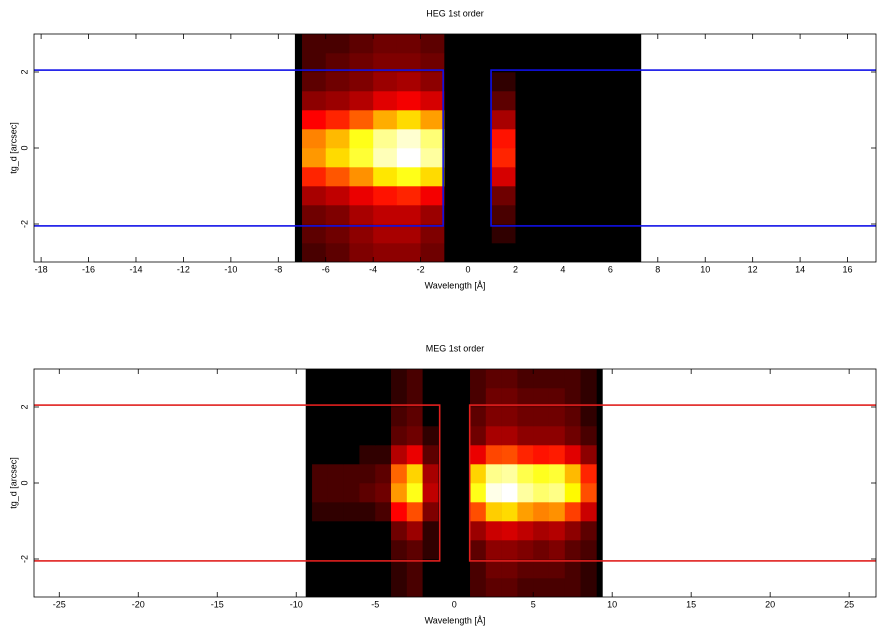 Image resolution: width=886 pixels, height=636 pixels. What do you see at coordinates (454, 604) in the screenshot?
I see `x-tick-label: 0` at bounding box center [454, 604].